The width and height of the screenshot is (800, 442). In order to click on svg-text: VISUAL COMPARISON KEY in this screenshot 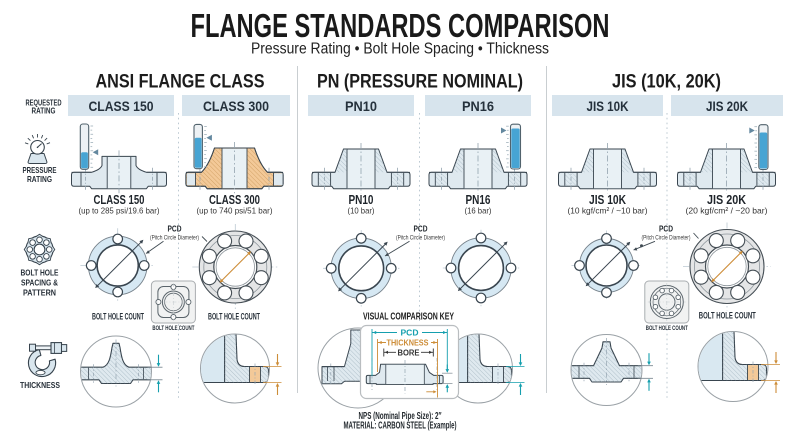, I will do `click(408, 317)`.